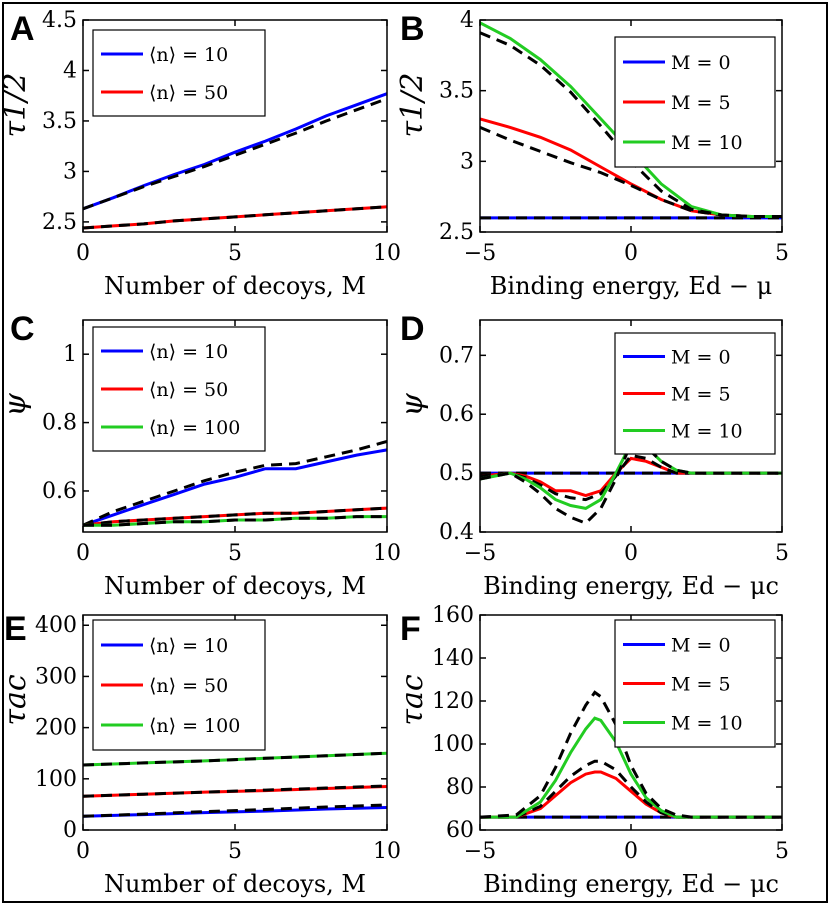  What do you see at coordinates (460, 830) in the screenshot?
I see `y-tick-label: 60` at bounding box center [460, 830].